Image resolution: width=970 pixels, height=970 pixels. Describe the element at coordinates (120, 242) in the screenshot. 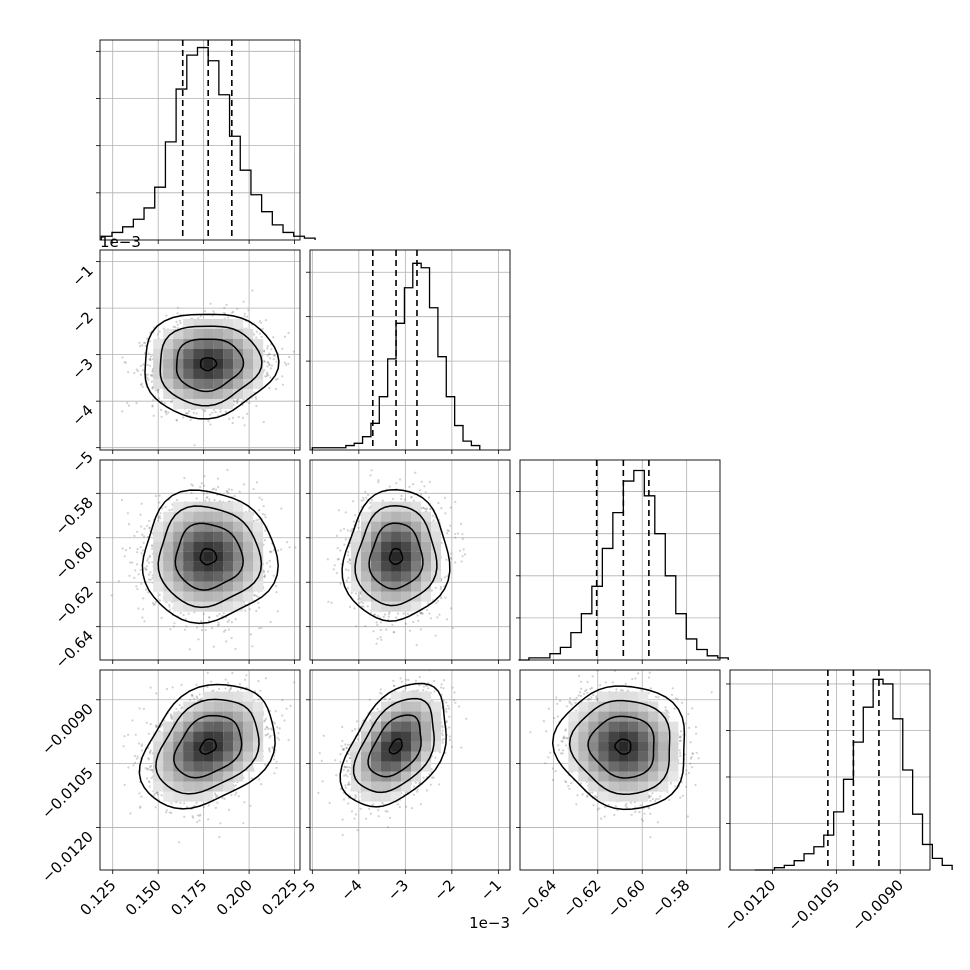

I see `y-offset-label: 1e−3` at that location.